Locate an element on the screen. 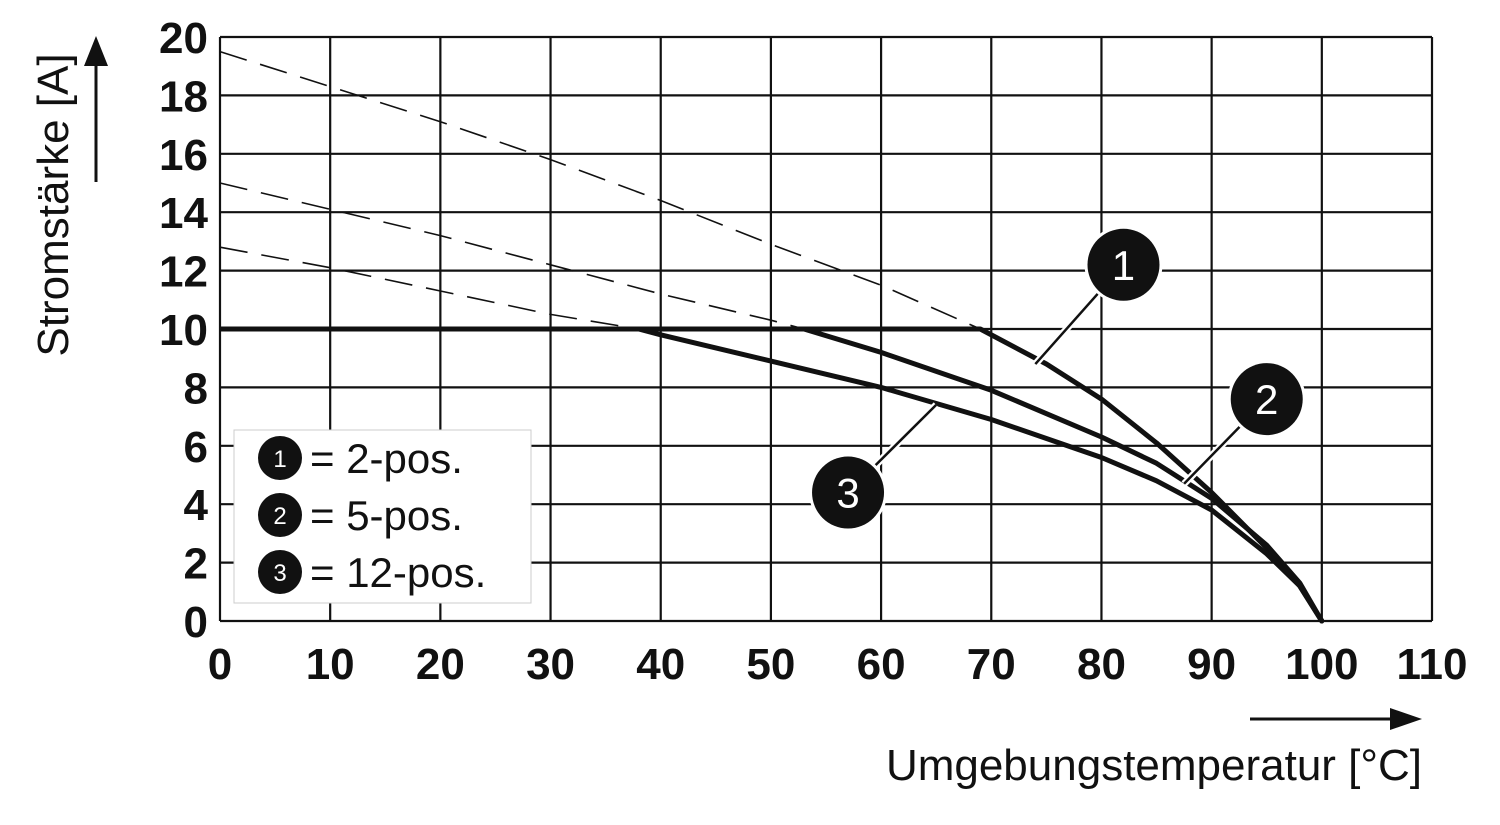 The image size is (1500, 825). x-tick-label: 40 is located at coordinates (660, 664).